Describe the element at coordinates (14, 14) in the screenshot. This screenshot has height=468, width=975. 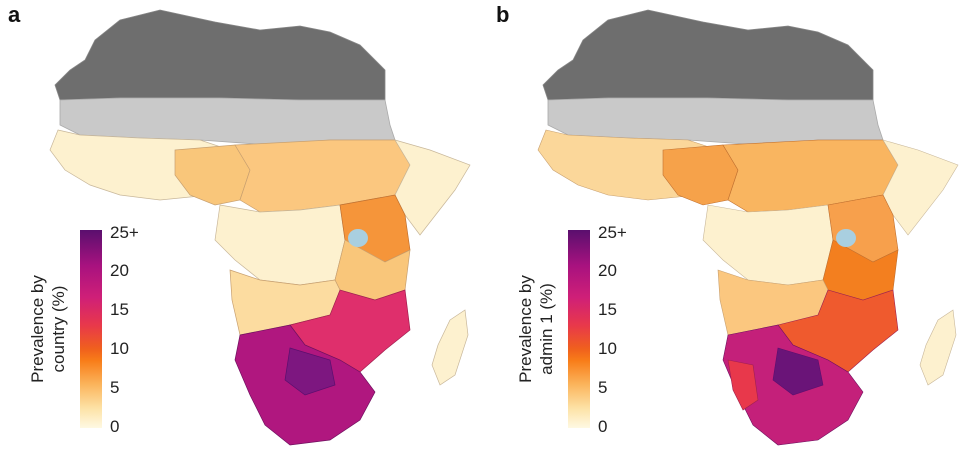
I see `panel-a-label: a` at that location.